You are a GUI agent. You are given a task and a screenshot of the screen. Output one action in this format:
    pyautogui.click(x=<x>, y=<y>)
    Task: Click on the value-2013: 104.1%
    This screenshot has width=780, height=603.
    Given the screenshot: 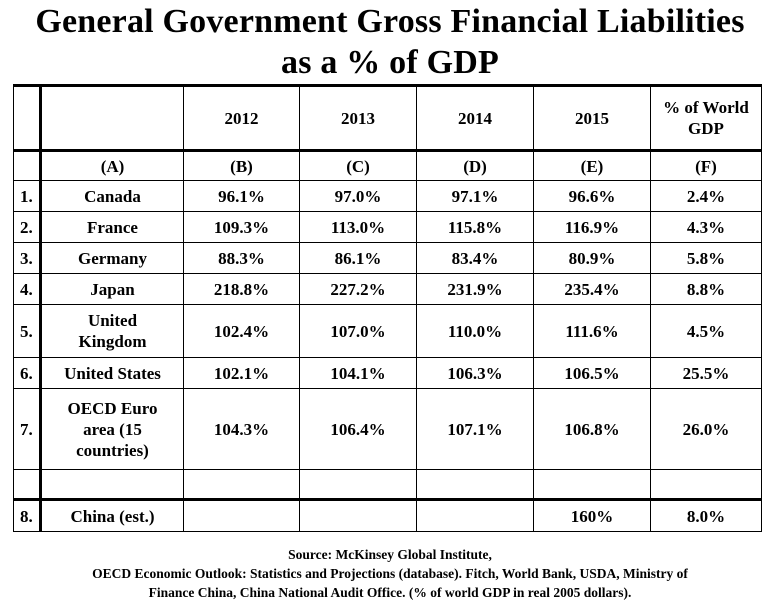 What is the action you would take?
    pyautogui.click(x=358, y=373)
    